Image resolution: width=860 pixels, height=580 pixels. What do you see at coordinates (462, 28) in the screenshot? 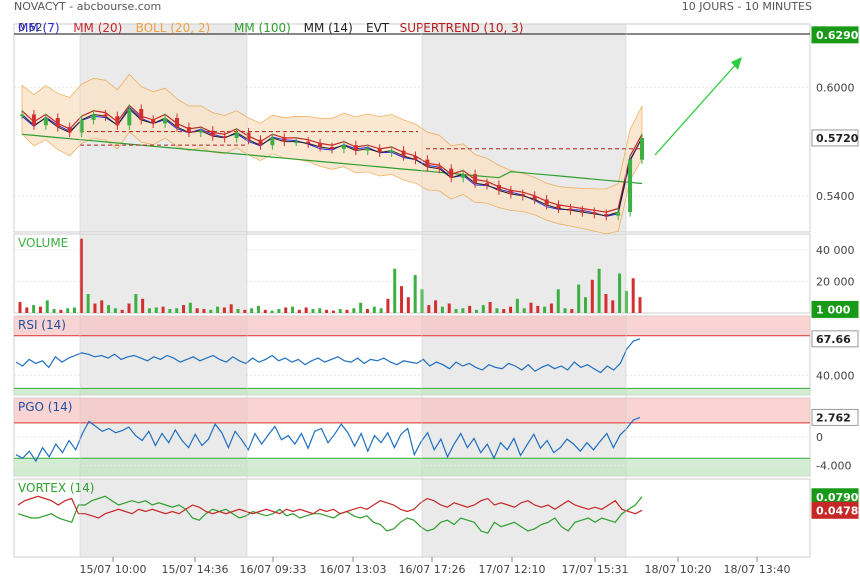
I see `legend-6: SUPERTREND (10, 3)` at bounding box center [462, 28].